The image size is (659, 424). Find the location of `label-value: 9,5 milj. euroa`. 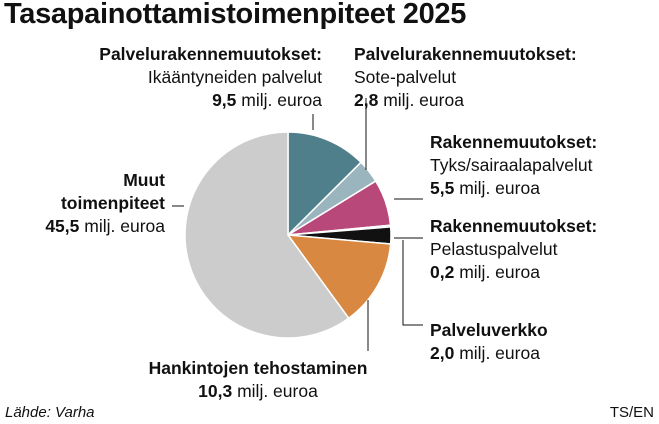

label-value: 9,5 milj. euroa is located at coordinates (210, 100).